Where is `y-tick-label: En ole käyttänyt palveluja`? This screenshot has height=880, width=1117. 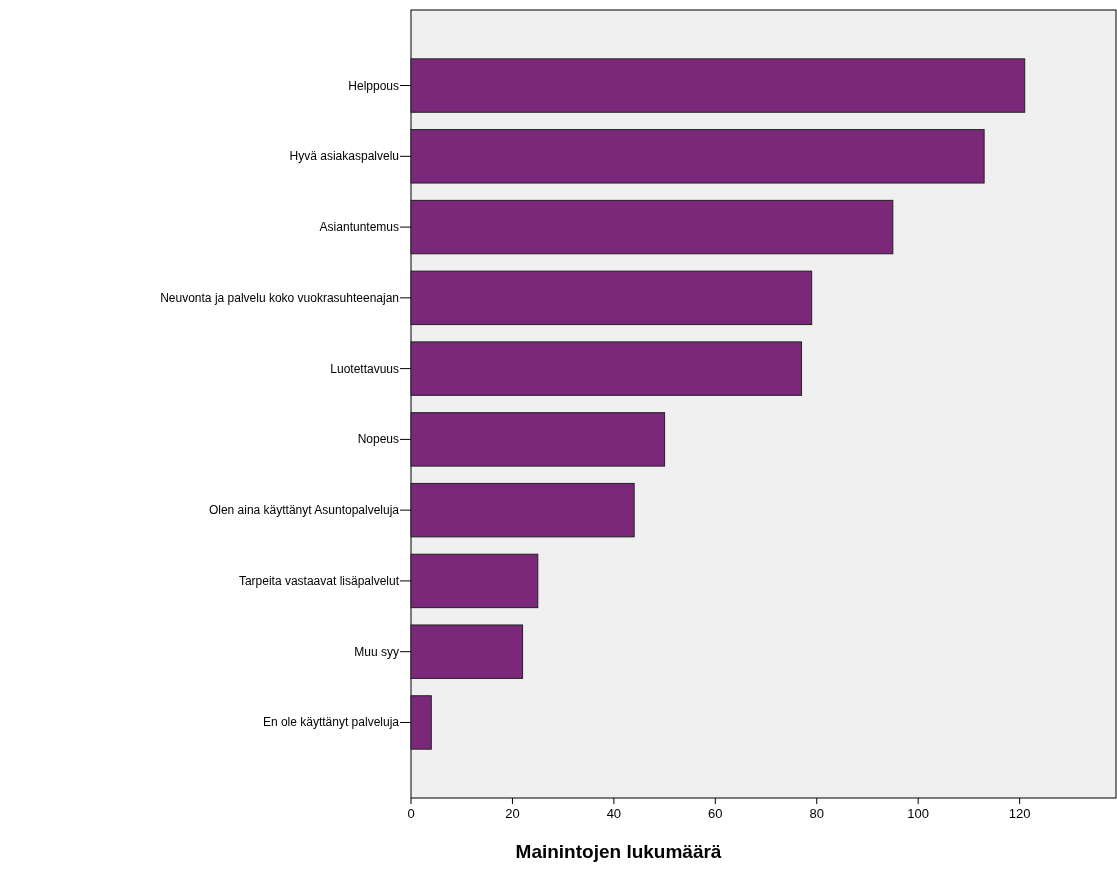 y-tick-label: En ole käyttänyt palveluja is located at coordinates (331, 722).